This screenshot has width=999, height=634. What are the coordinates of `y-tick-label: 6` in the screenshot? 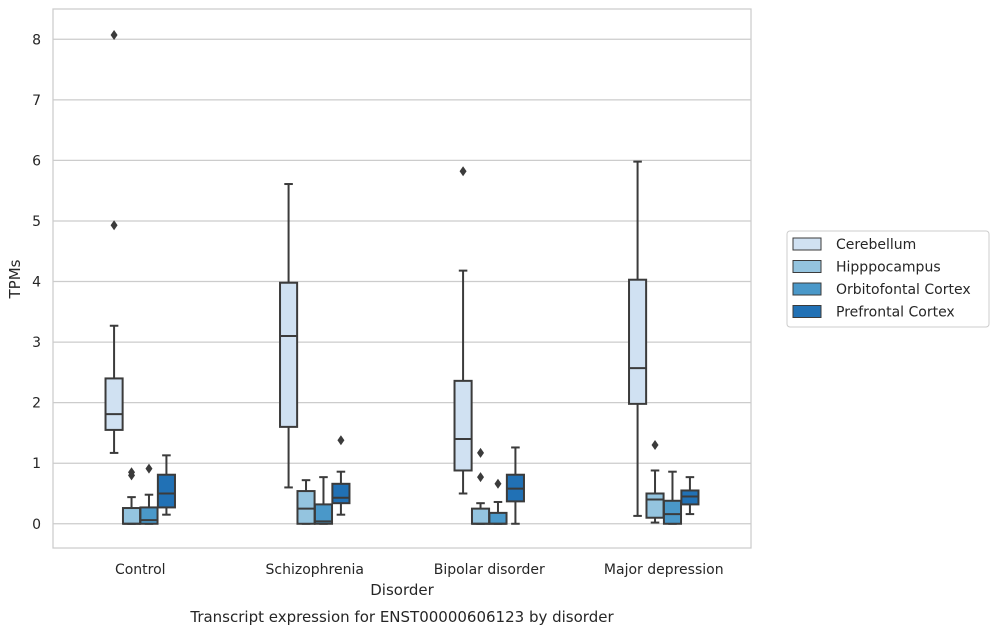 It's located at (36, 161).